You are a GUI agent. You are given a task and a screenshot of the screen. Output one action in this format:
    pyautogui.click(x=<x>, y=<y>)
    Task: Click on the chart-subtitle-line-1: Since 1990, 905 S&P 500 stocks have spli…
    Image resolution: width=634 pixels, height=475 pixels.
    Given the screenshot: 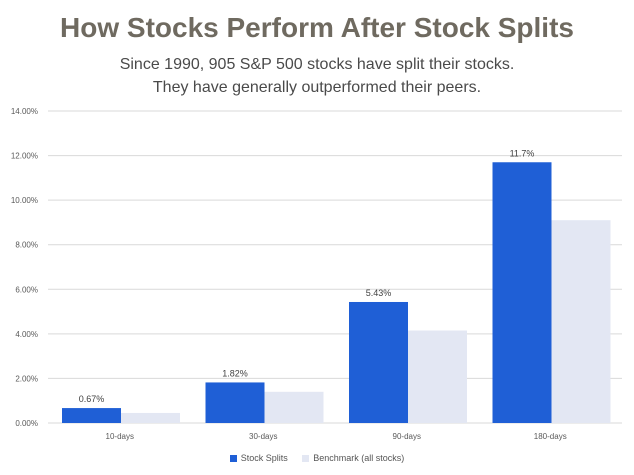 What is the action you would take?
    pyautogui.click(x=317, y=64)
    